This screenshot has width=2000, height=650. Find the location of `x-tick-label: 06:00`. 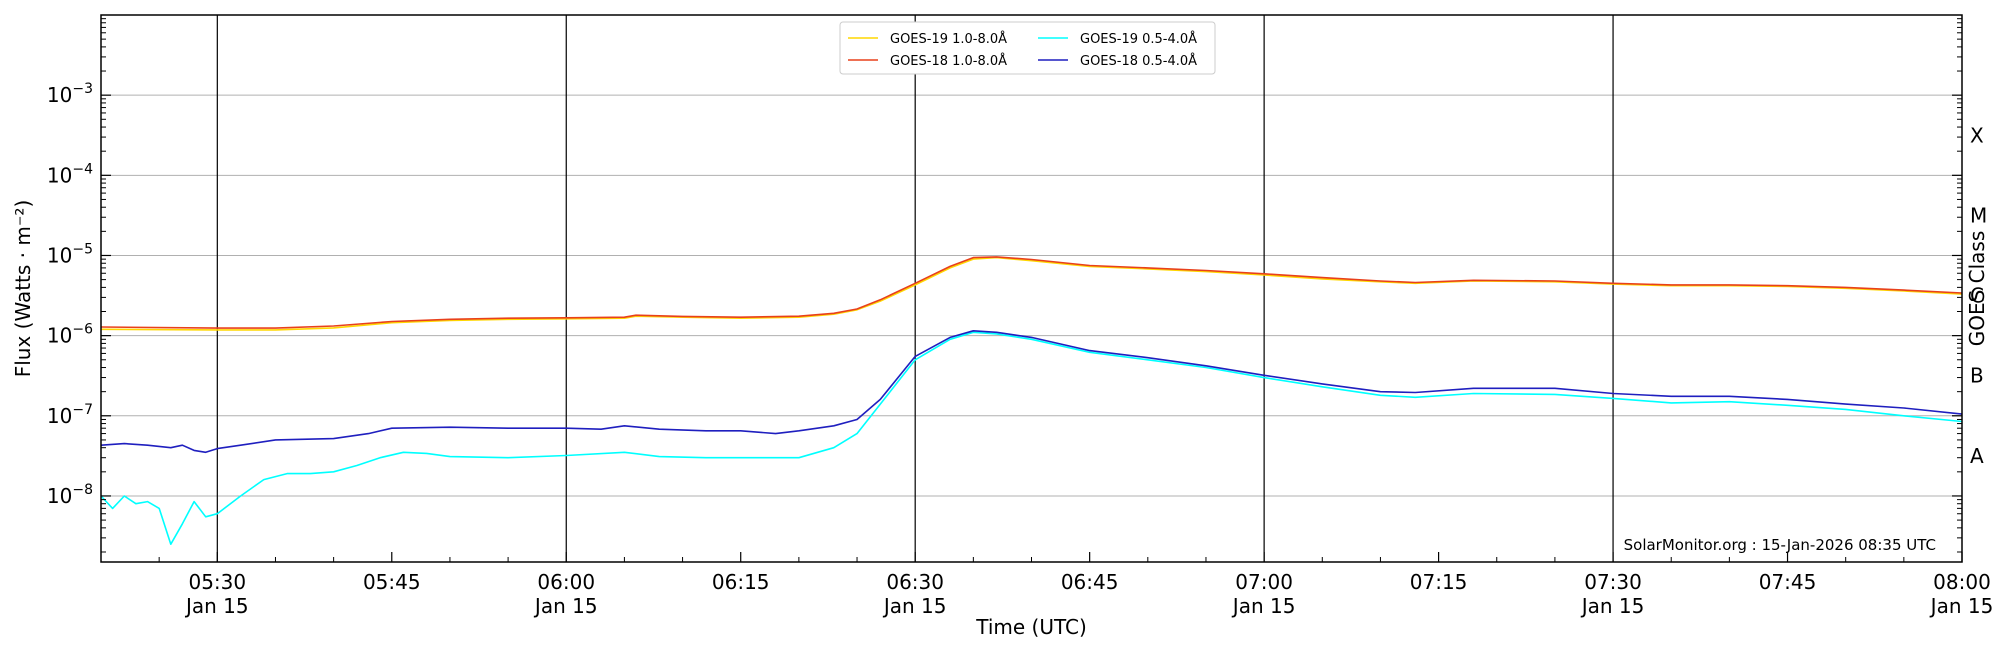

x-tick-label: 06:00 is located at coordinates (566, 582).